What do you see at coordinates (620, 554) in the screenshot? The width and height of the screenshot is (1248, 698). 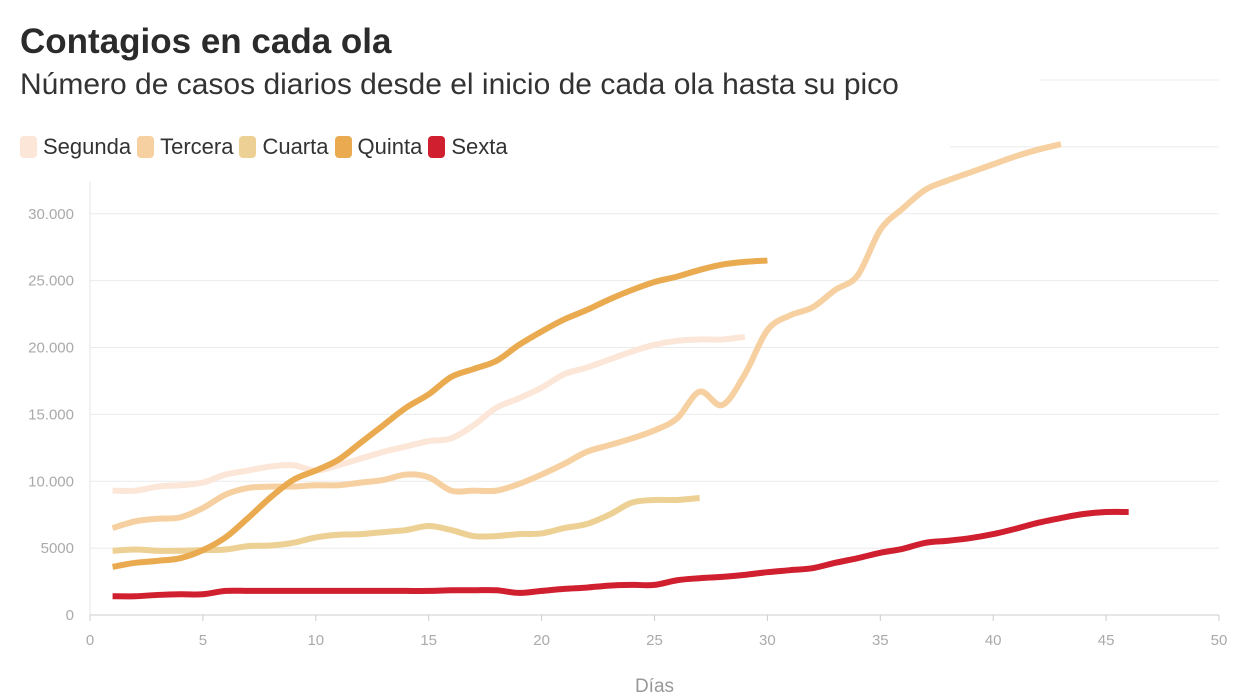 I see `series-line-sexta` at bounding box center [620, 554].